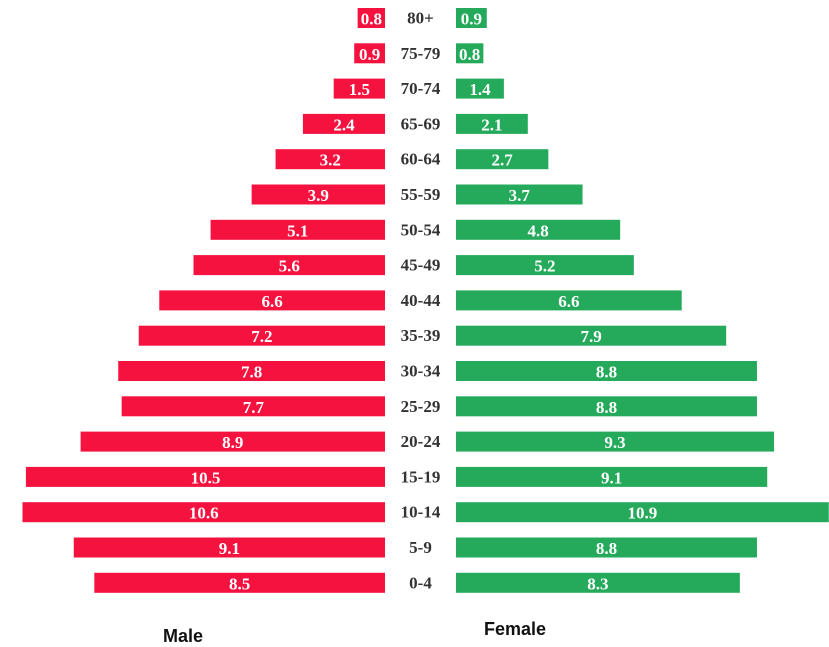 This screenshot has height=647, width=829. What do you see at coordinates (421, 53) in the screenshot?
I see `category-label: 75-79` at bounding box center [421, 53].